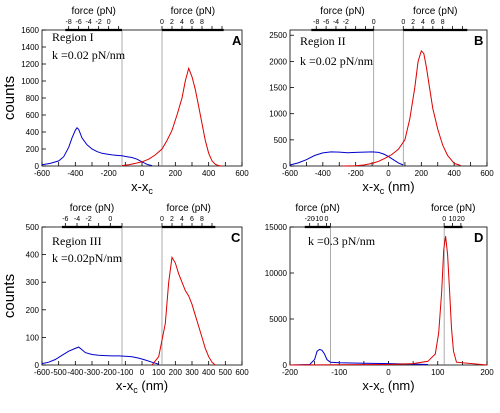  What do you see at coordinates (278, 114) in the screenshot?
I see `y-tick-label: 1000` at bounding box center [278, 114].